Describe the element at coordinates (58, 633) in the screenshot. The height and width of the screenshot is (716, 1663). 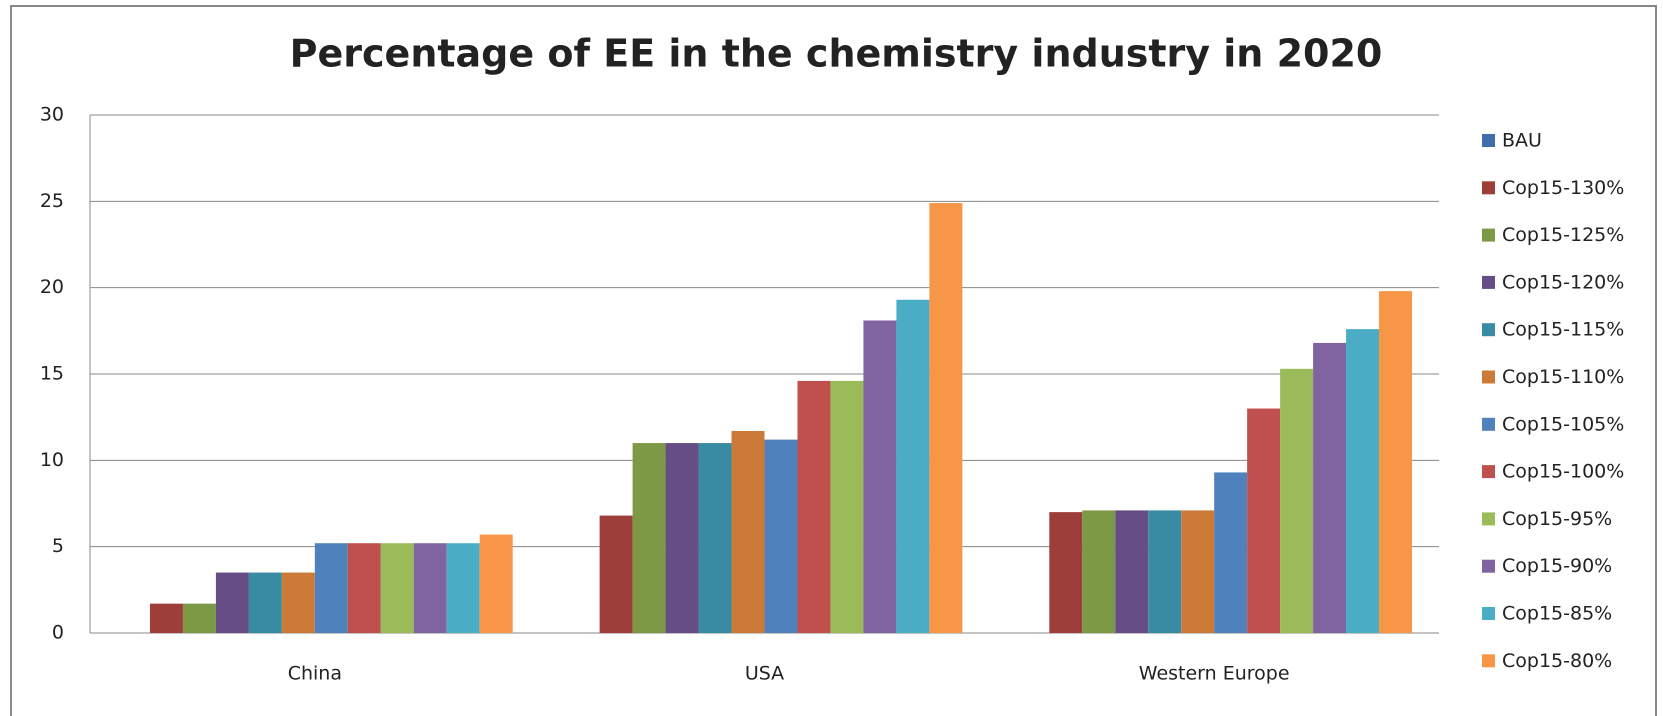
I see `y-tick-label: 0` at that location.